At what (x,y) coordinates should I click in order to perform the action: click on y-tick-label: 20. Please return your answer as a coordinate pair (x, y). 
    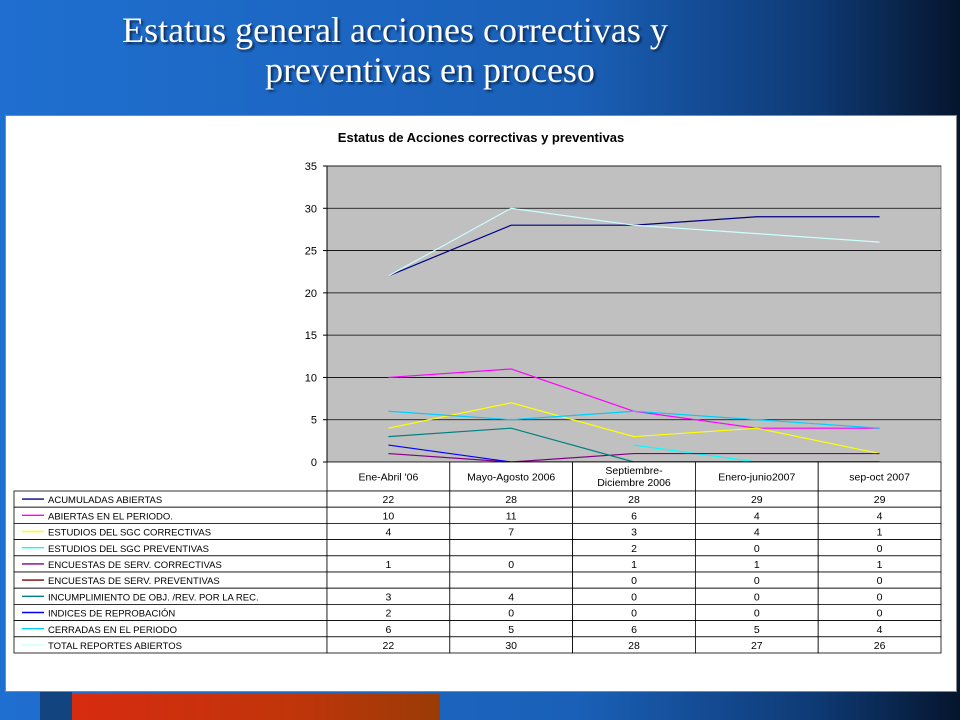
    Looking at the image, I should click on (311, 294).